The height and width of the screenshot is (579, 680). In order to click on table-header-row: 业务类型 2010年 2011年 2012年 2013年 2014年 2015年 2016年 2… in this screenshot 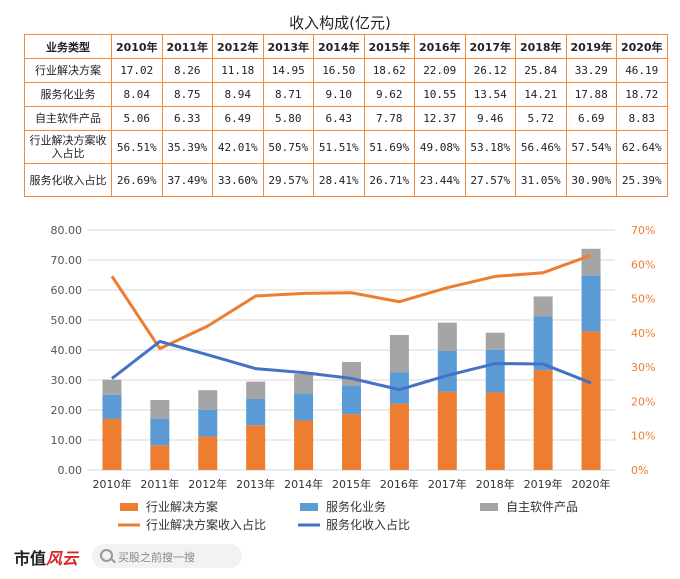, I will do `click(346, 46)`.